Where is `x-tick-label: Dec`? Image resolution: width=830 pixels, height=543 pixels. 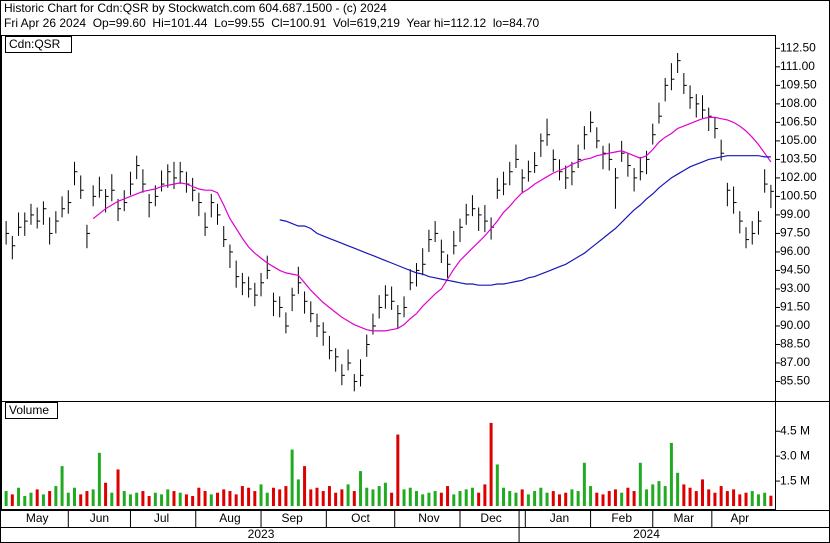 x-tick-label: Dec is located at coordinates (490, 518).